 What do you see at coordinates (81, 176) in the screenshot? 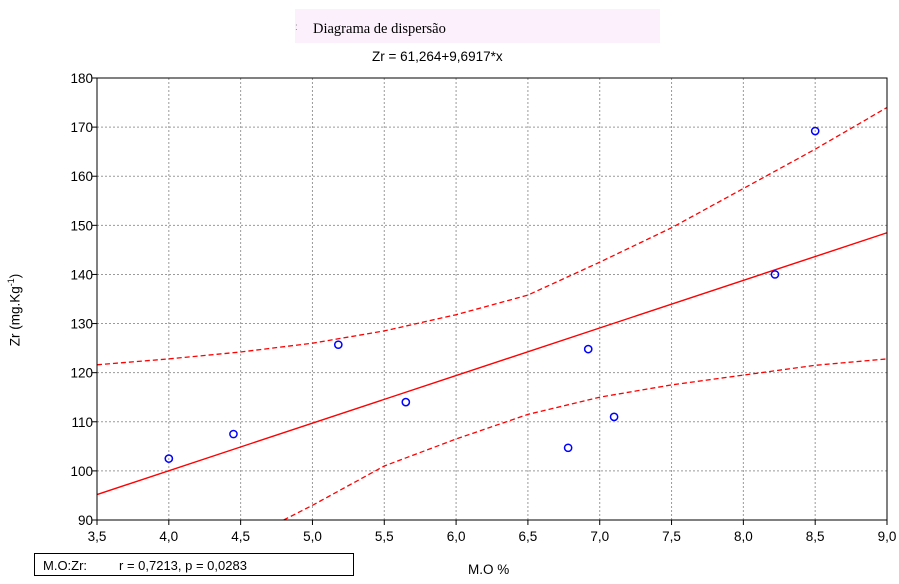
I see `y-tick-label: 160` at bounding box center [81, 176].